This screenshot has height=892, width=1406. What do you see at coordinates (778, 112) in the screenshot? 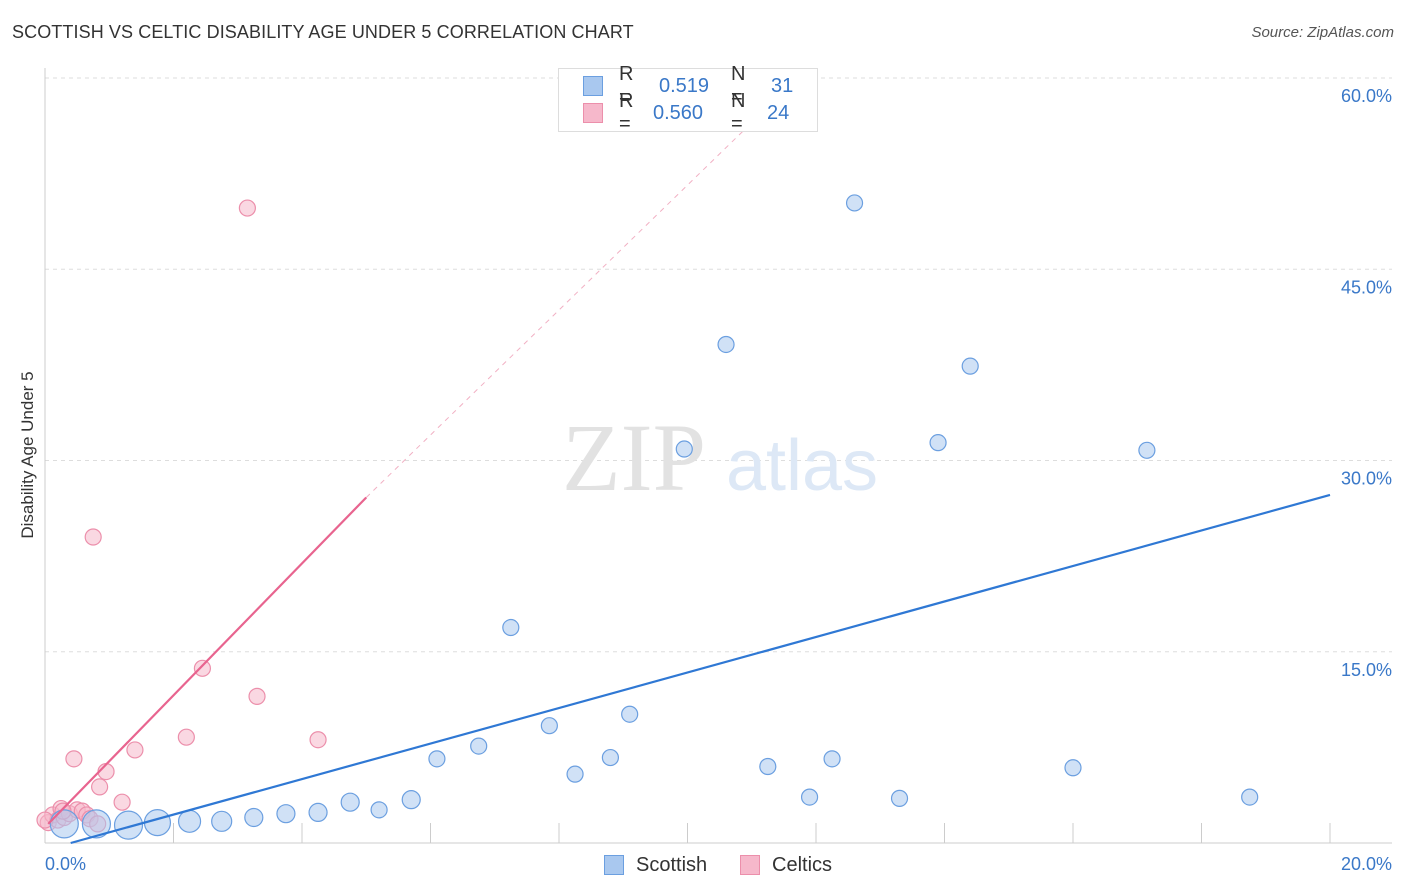
I see `legend-n-value: 24` at bounding box center [778, 112].